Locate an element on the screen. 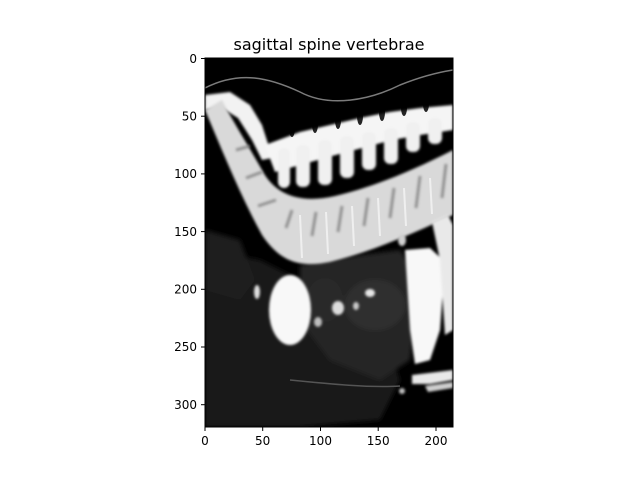 Image resolution: width=640 pixels, height=480 pixels. y-tick-label: 250 is located at coordinates (185, 347).